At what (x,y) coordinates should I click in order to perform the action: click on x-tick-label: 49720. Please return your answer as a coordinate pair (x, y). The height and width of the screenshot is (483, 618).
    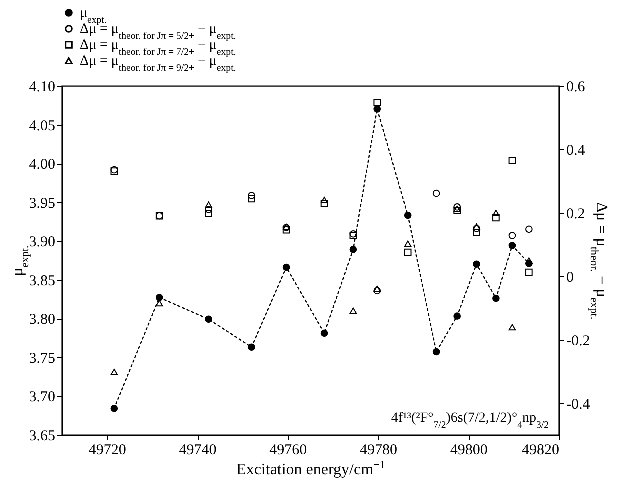
    Looking at the image, I should click on (107, 450).